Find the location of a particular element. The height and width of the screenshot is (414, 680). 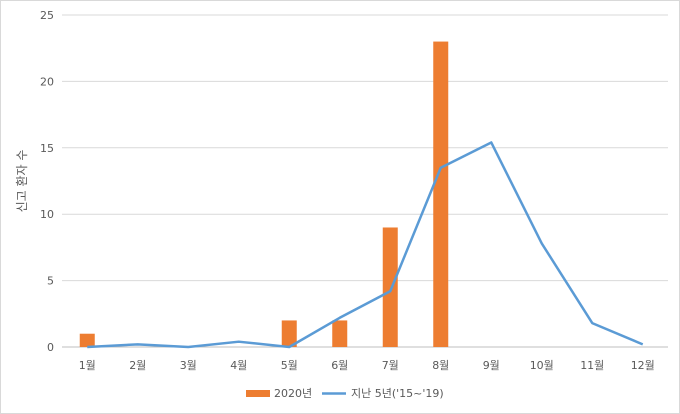

x-tick-label: 4월 is located at coordinates (238, 365).